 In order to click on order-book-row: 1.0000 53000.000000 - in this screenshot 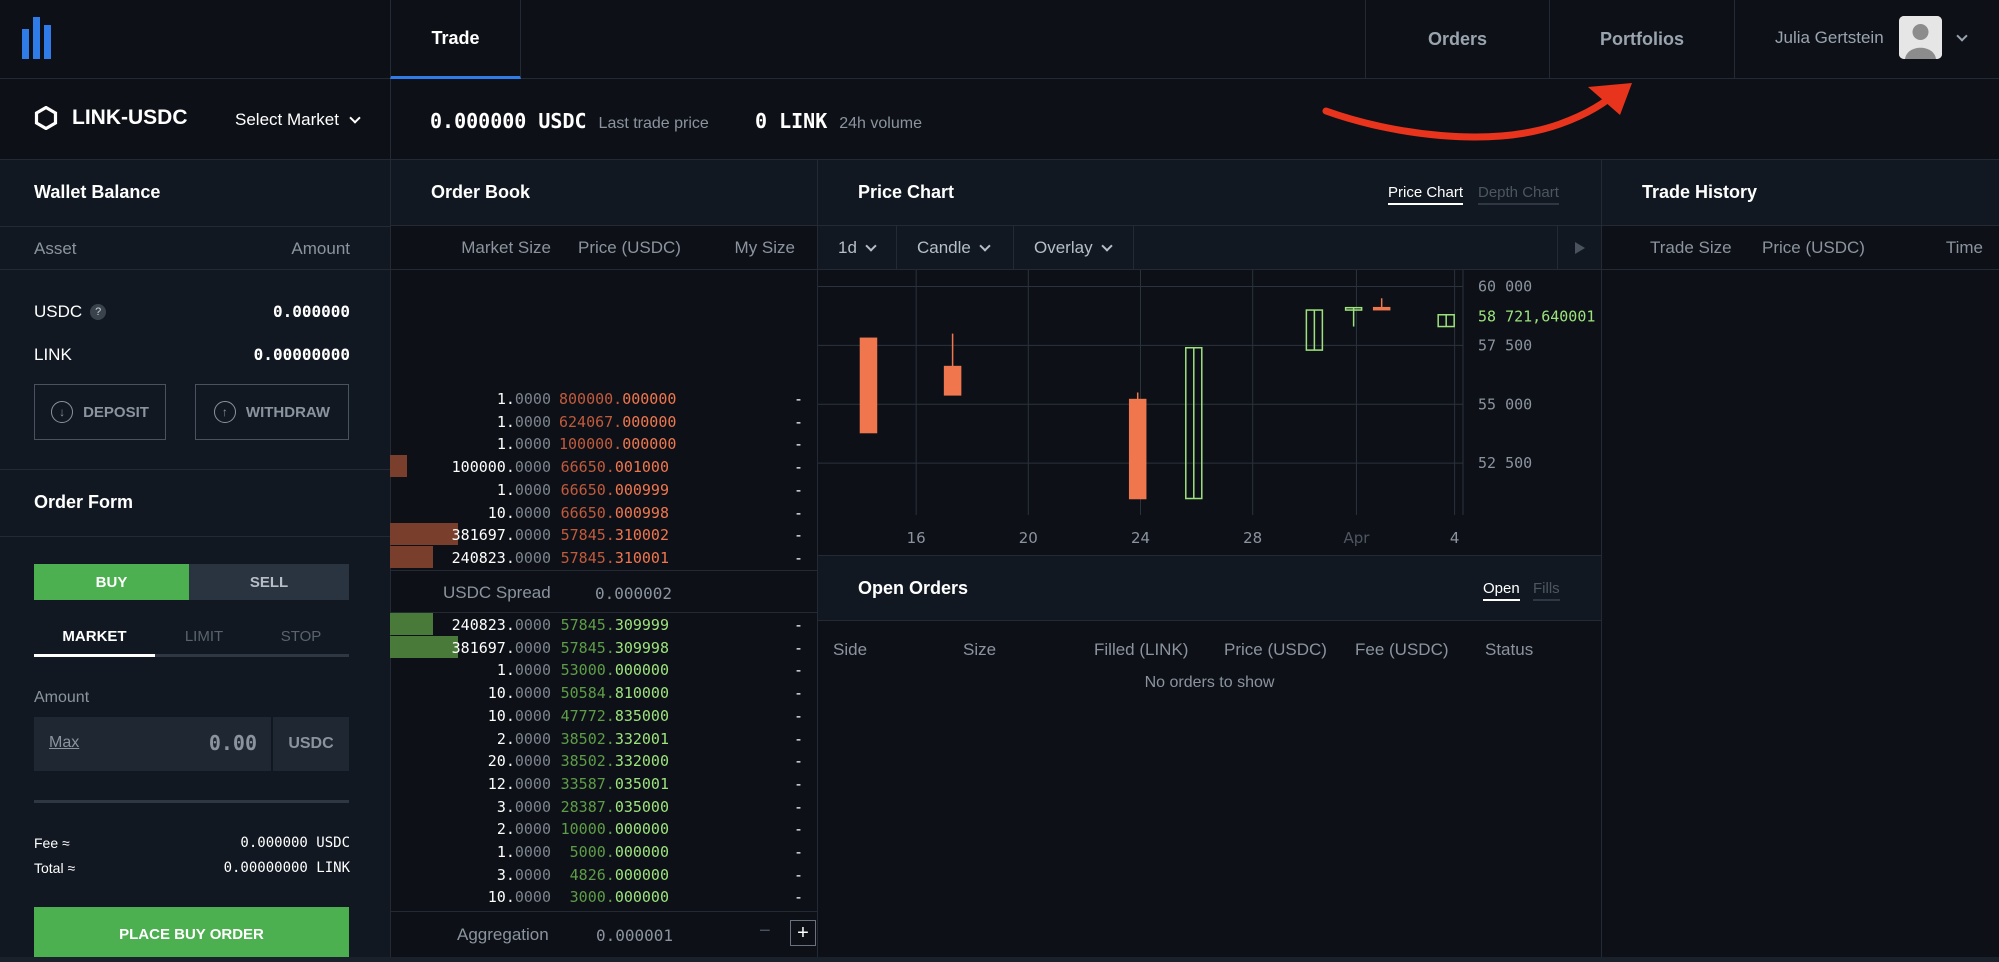, I will do `click(603, 669)`.